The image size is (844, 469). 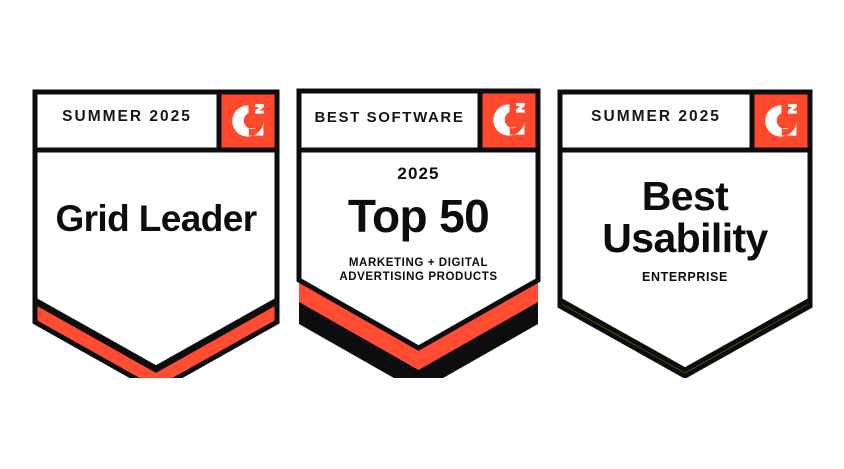 I want to click on chevron-black, so click(x=418, y=340).